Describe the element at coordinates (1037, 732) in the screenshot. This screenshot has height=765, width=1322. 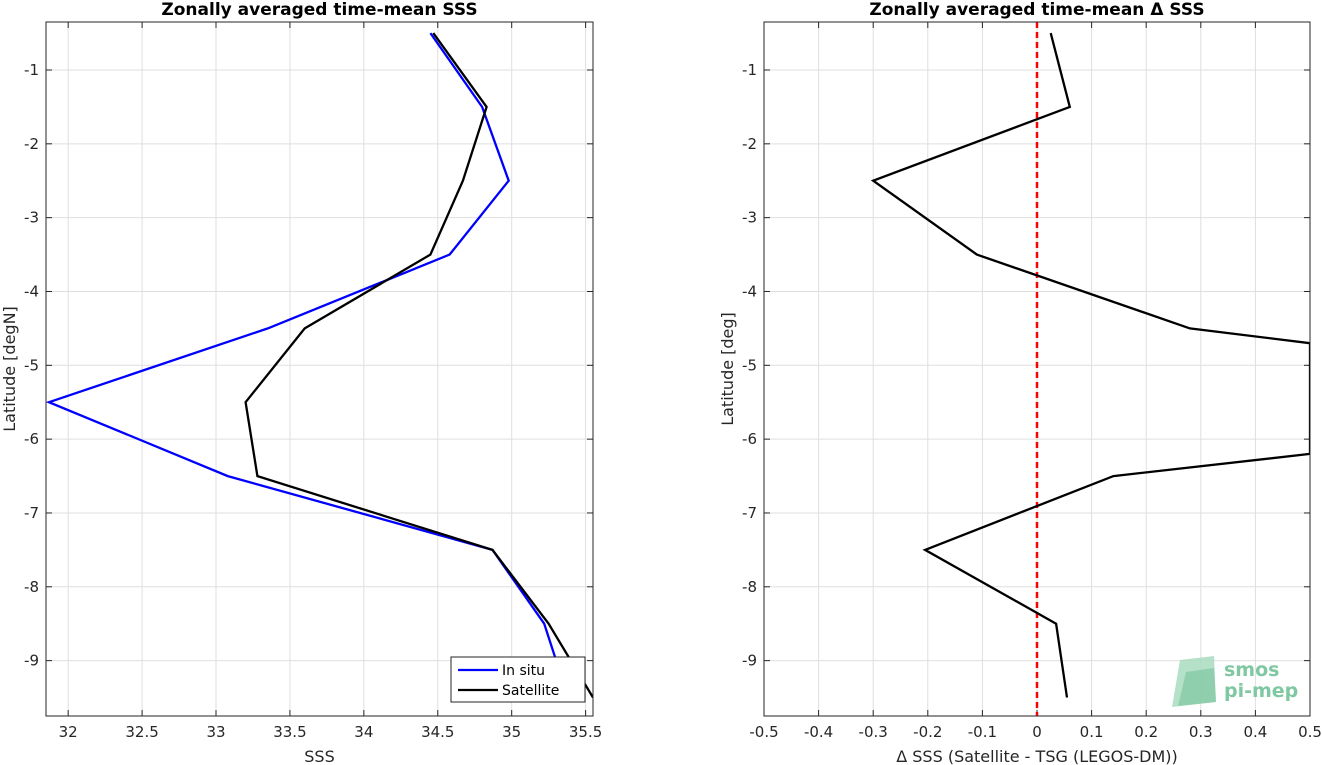
I see `dsss-tick-label-x: 0` at that location.